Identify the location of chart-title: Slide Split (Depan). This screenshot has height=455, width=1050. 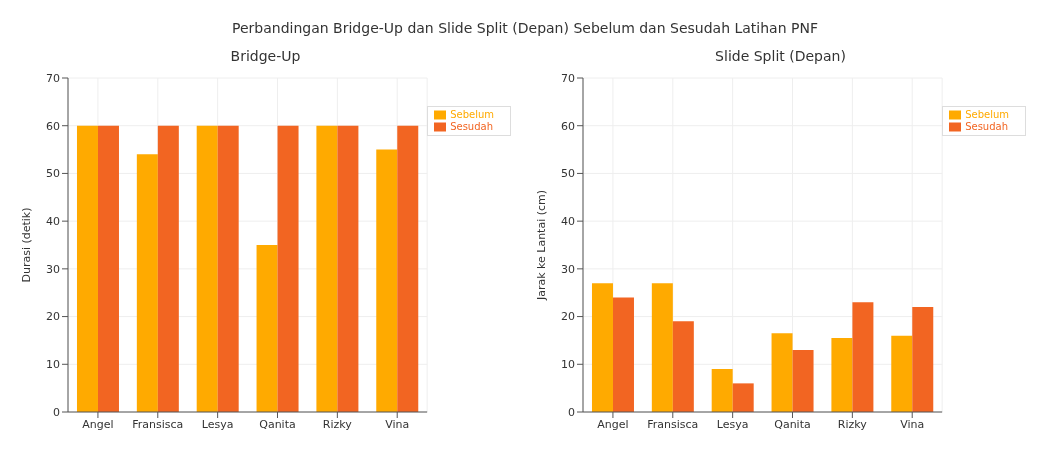
(780, 57).